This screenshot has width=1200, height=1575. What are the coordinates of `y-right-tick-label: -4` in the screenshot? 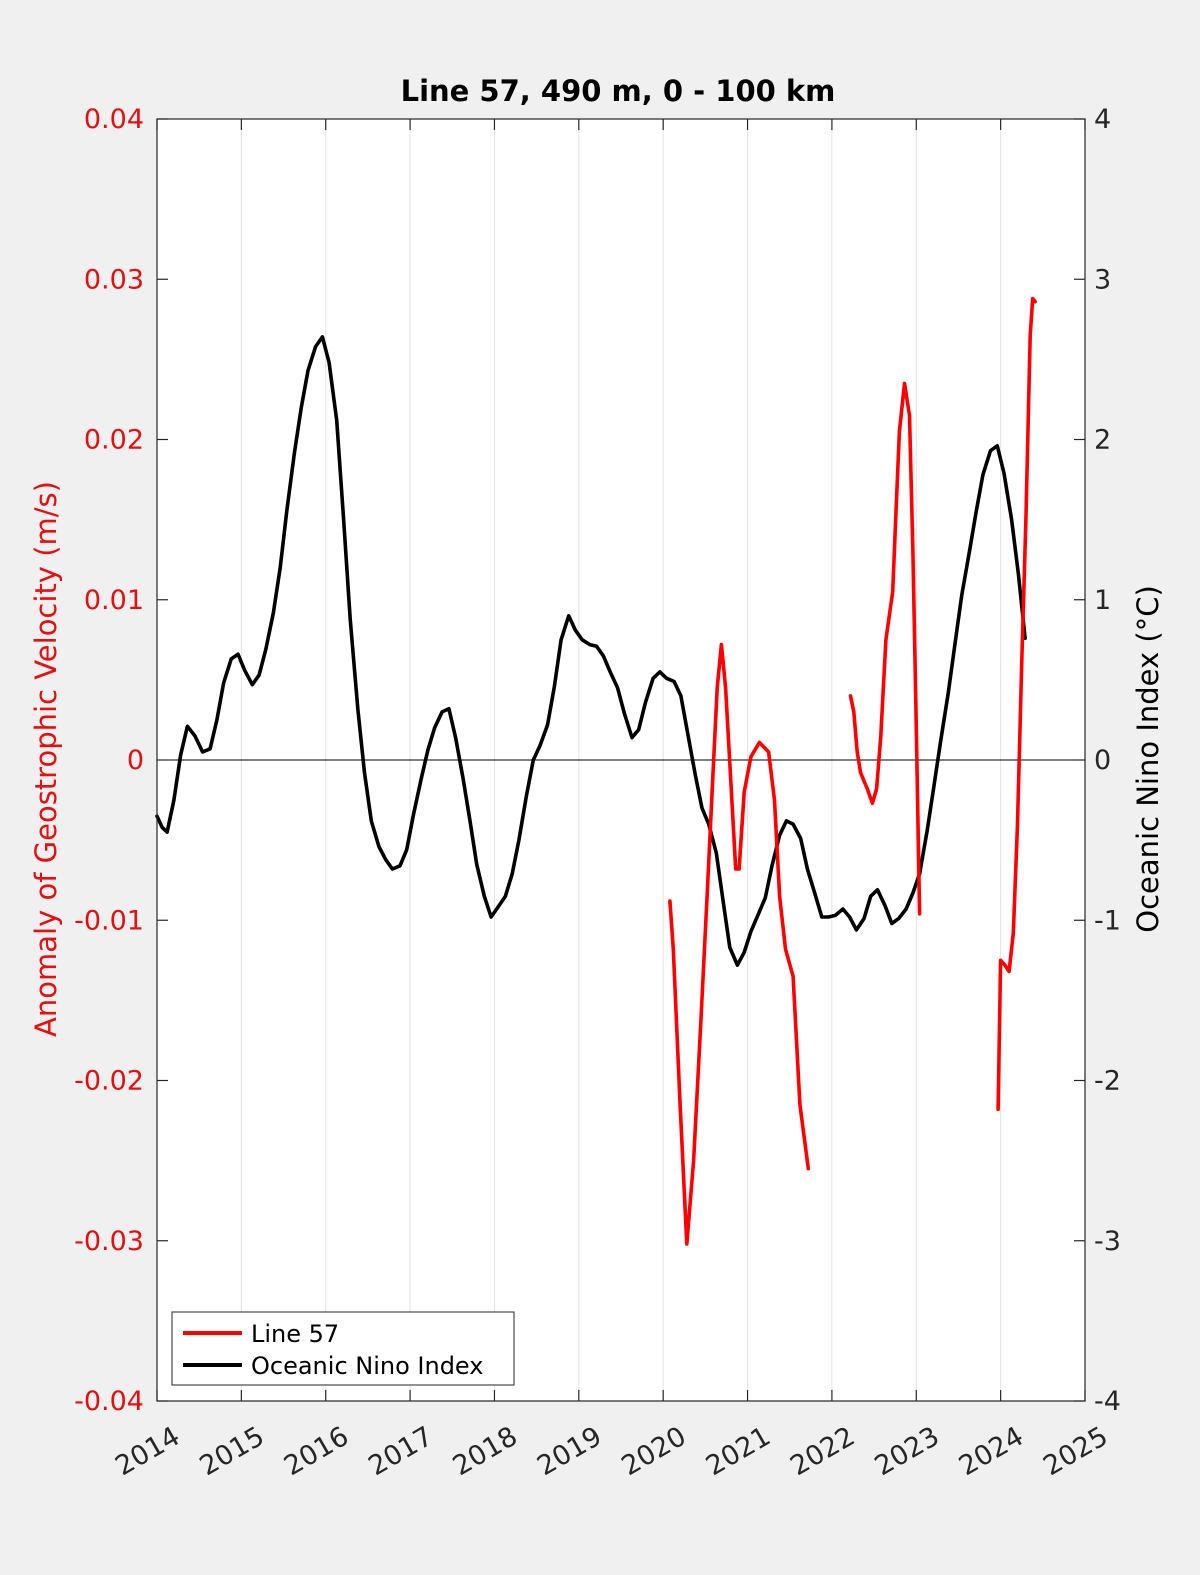 It's located at (1107, 1401).